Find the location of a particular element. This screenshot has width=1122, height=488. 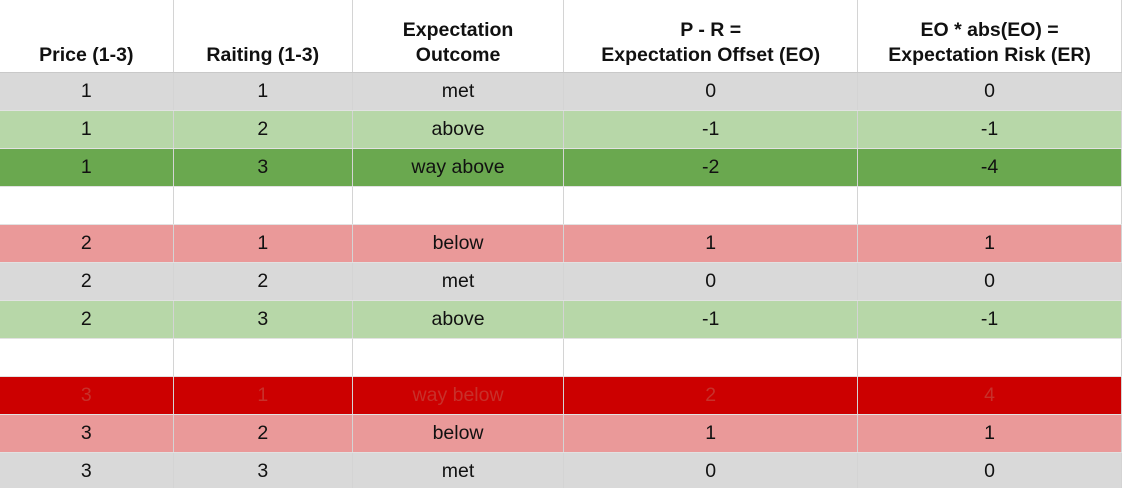

table-row: 1 1 met 0 0 is located at coordinates (561, 91).